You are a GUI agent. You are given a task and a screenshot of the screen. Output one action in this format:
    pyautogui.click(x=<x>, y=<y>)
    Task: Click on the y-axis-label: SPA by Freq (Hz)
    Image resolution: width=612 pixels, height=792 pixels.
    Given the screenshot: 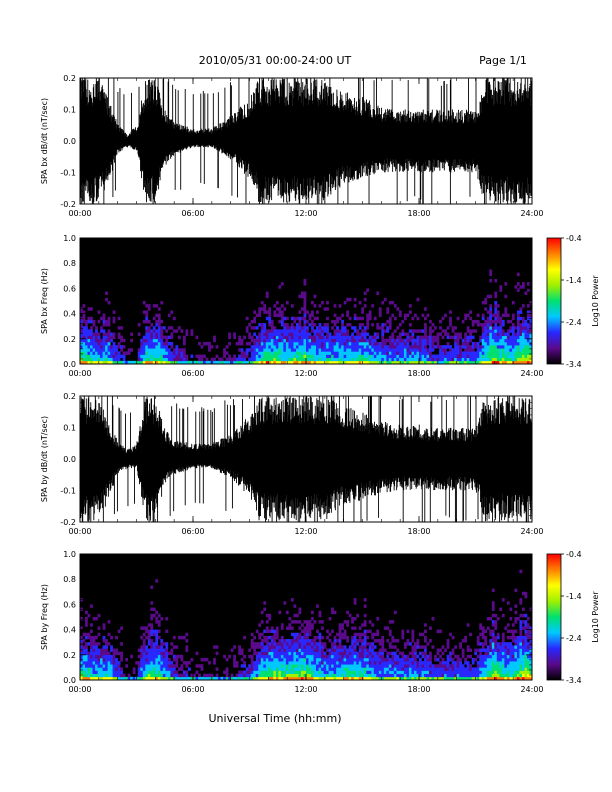 What is the action you would take?
    pyautogui.click(x=44, y=617)
    